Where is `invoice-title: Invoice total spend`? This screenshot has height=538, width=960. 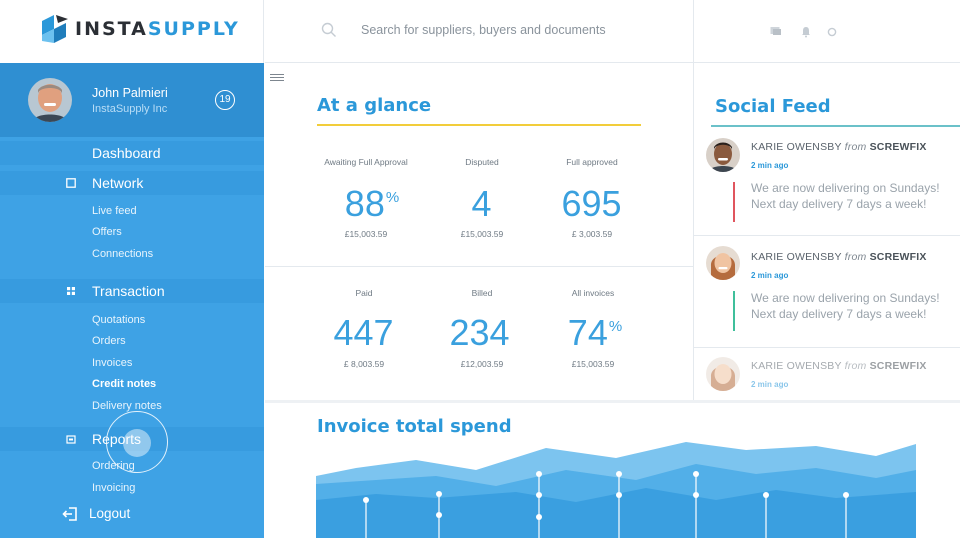 invoice-title: Invoice total spend is located at coordinates (414, 426).